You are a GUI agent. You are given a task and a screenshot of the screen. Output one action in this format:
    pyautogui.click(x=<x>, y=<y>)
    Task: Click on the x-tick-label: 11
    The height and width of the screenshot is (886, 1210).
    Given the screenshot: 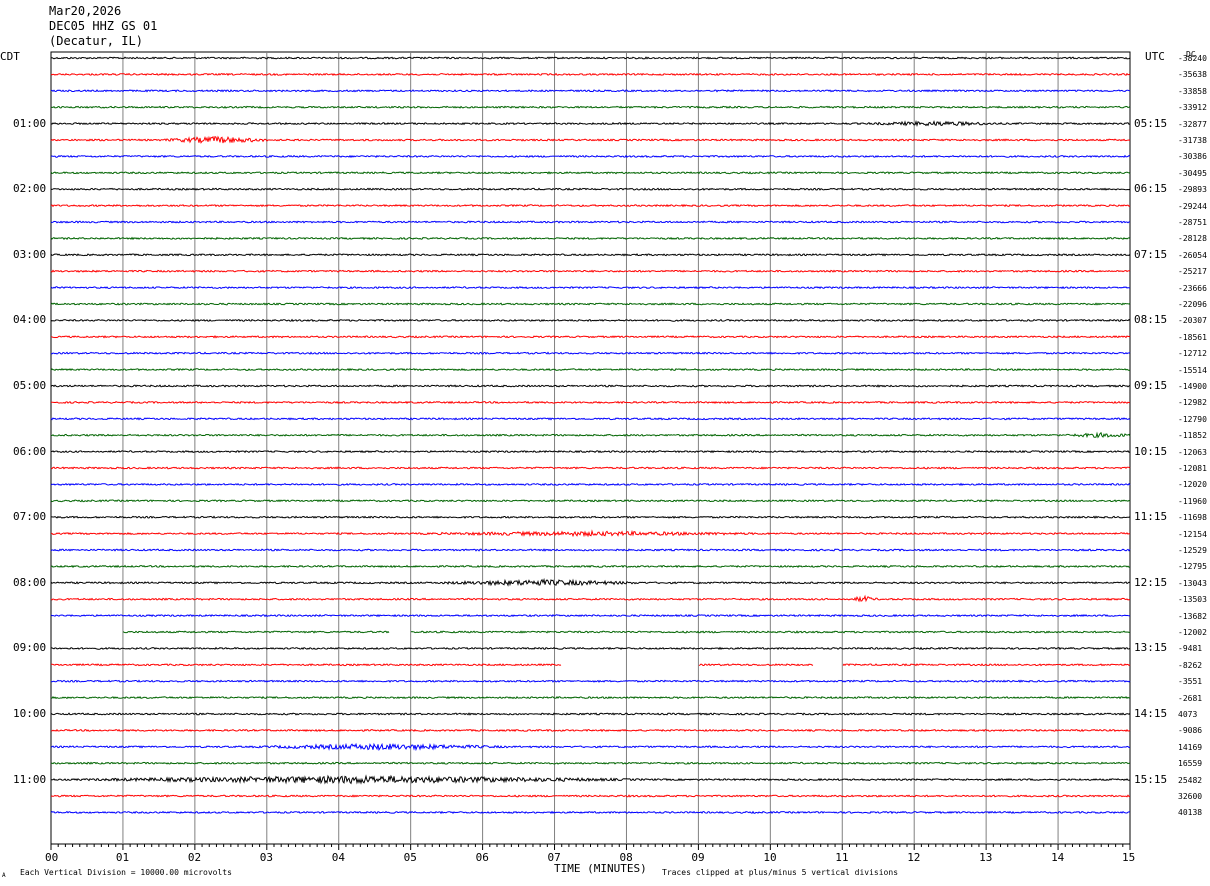 What is the action you would take?
    pyautogui.click(x=842, y=857)
    